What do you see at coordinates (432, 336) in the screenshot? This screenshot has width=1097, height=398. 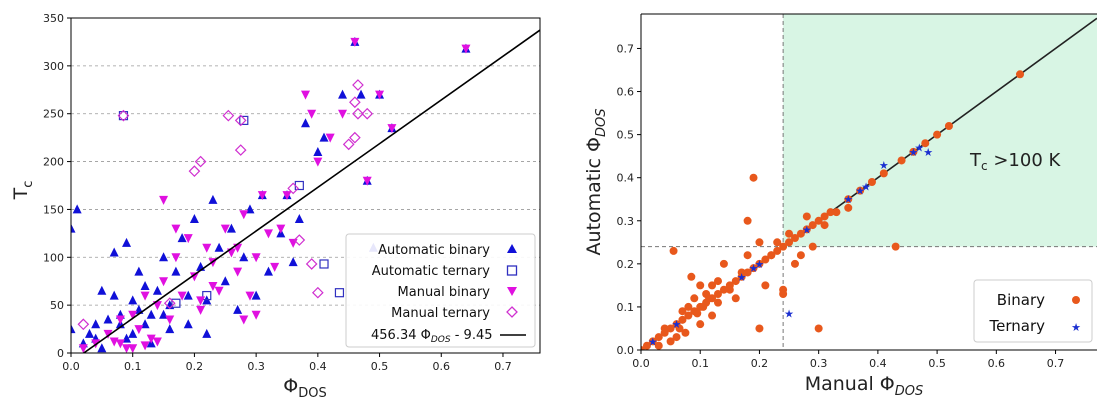 I see `legend-label-fit-line: 456.34 ΦDOS - 9.45` at bounding box center [432, 336].